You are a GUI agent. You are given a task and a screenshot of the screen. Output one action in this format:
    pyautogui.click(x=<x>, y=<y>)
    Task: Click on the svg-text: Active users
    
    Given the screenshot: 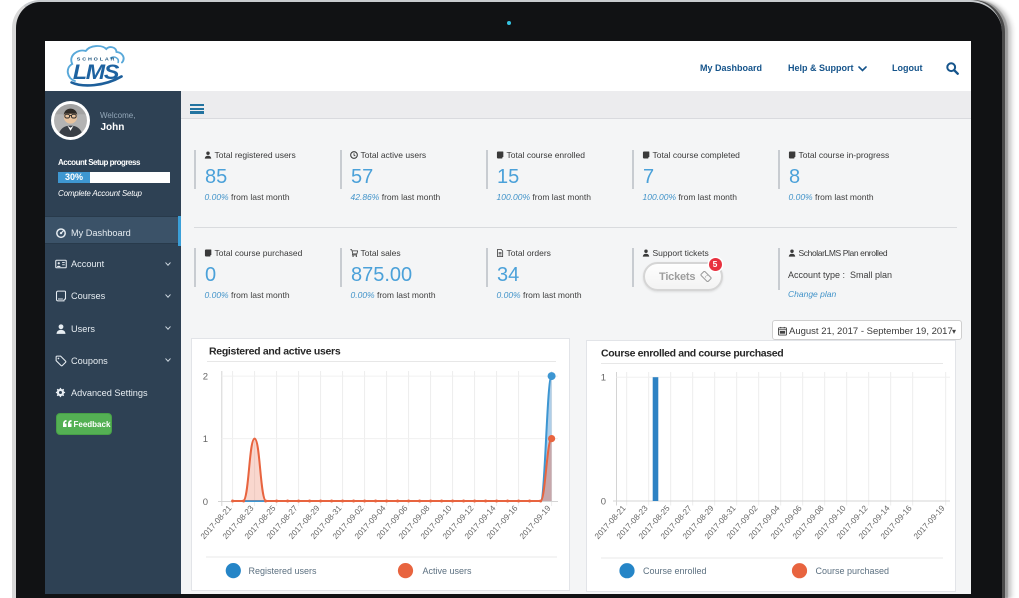 What is the action you would take?
    pyautogui.click(x=448, y=571)
    